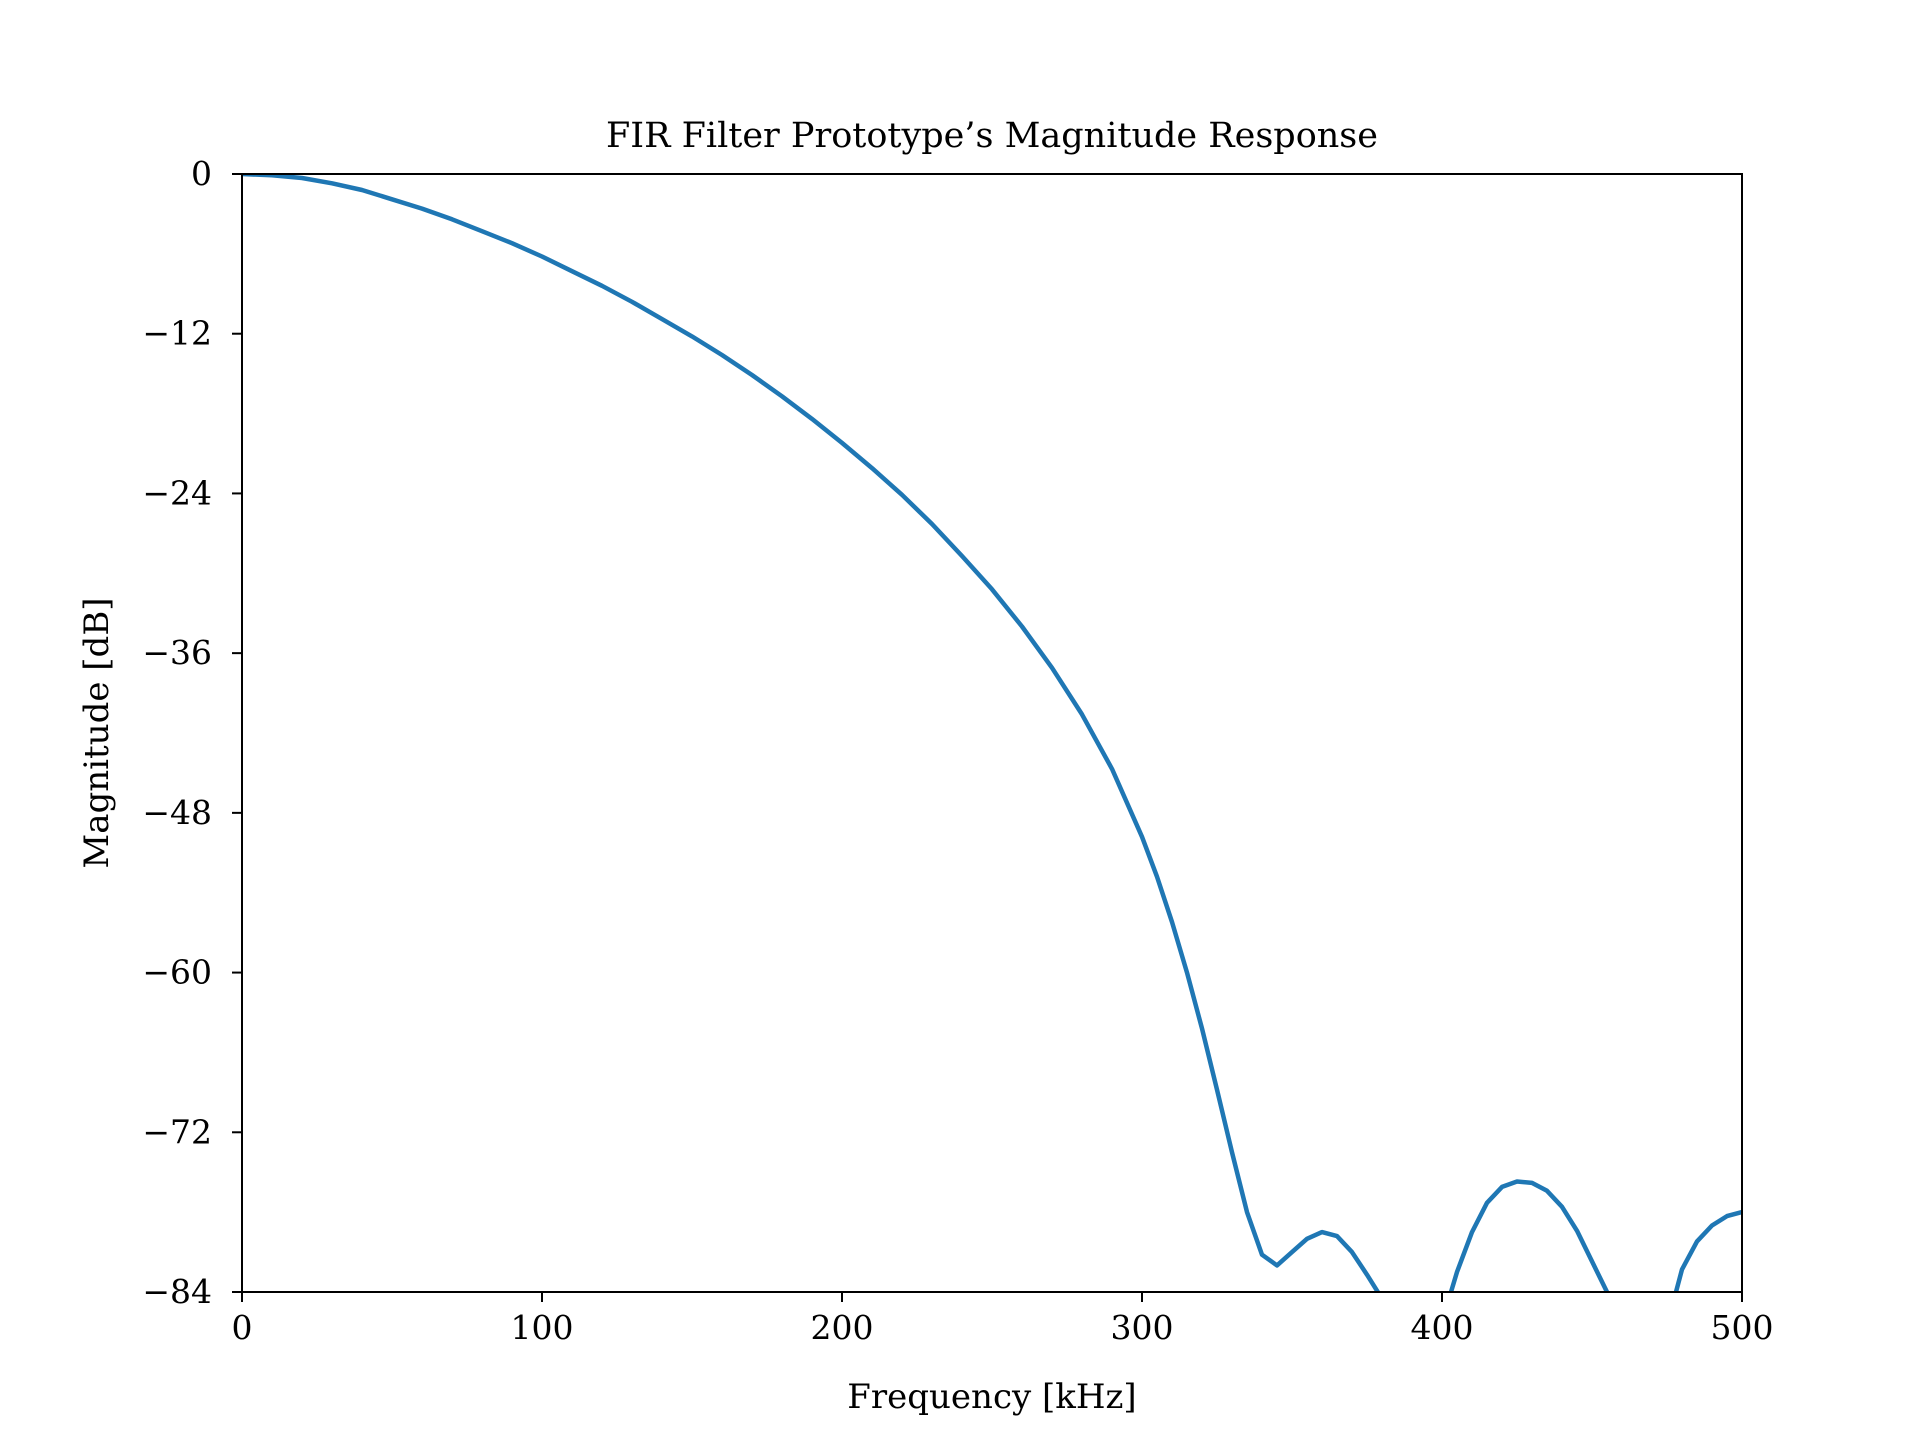 The height and width of the screenshot is (1440, 1920). I want to click on y-tick-label: −24, so click(177, 492).